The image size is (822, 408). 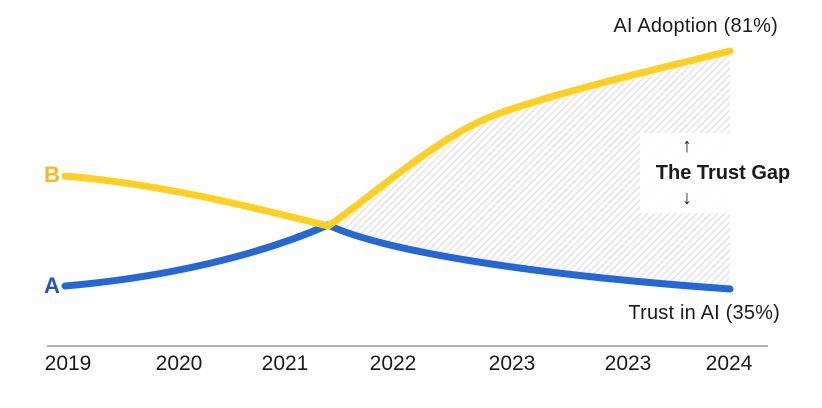 I want to click on trust-gap-label: The Trust Gap, so click(x=723, y=173).